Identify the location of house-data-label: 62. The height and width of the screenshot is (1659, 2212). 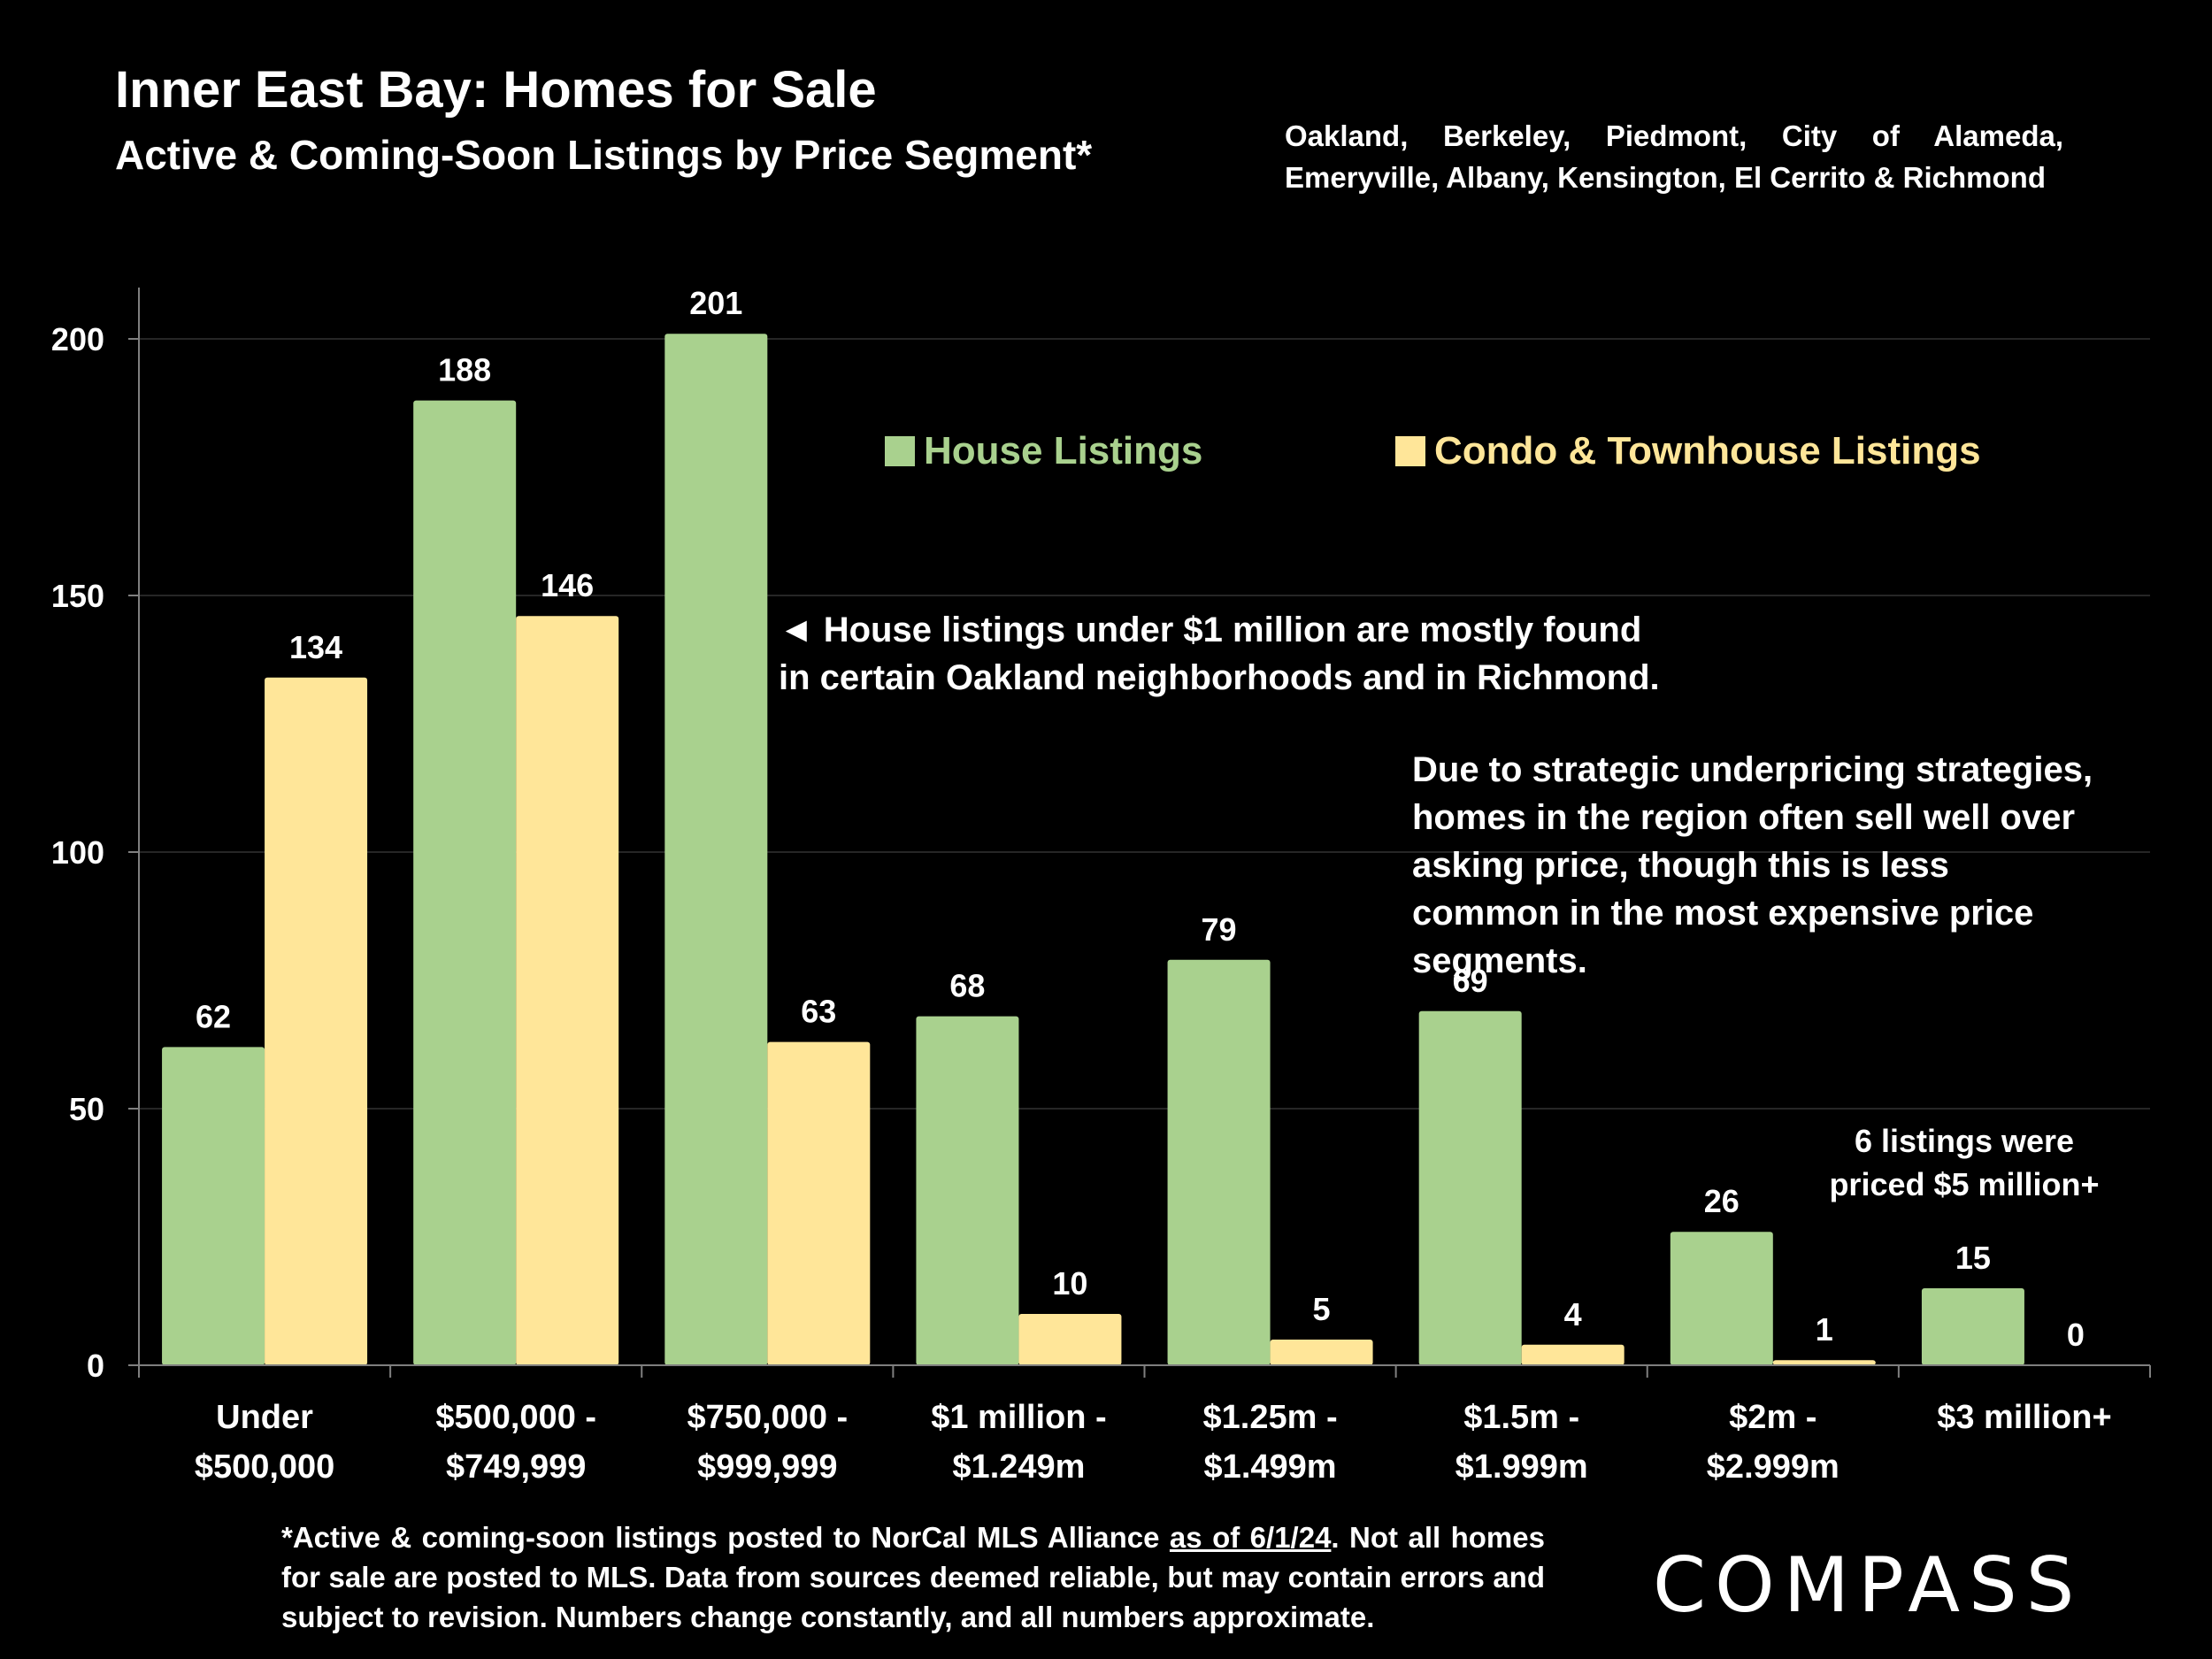
(214, 1016).